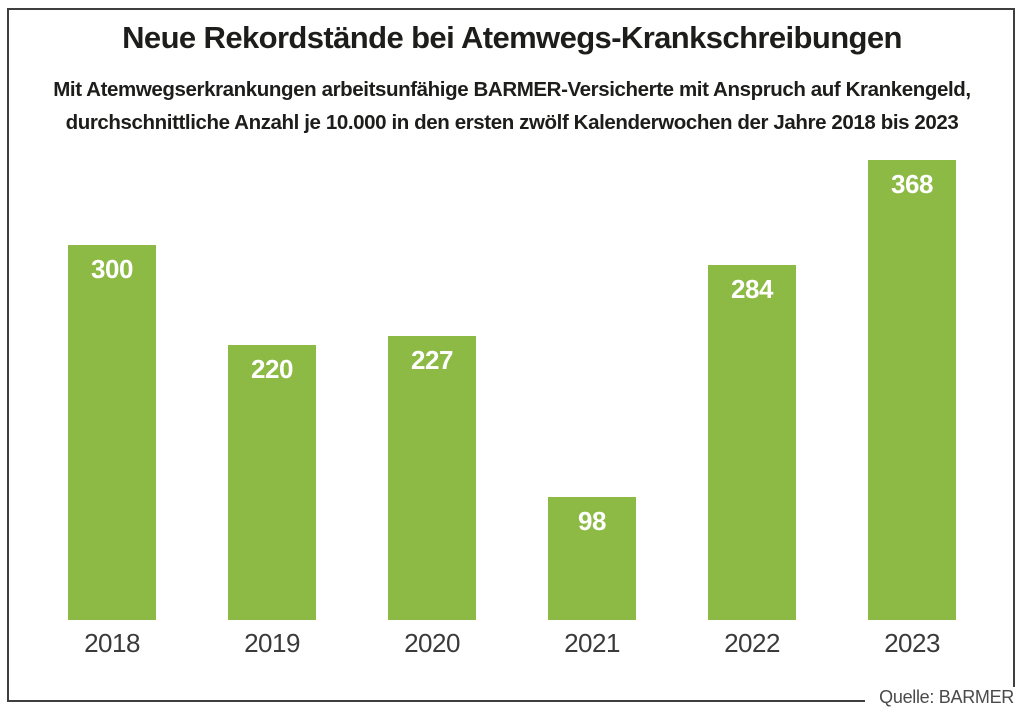 The height and width of the screenshot is (715, 1024). I want to click on bar-2022: 284, so click(752, 442).